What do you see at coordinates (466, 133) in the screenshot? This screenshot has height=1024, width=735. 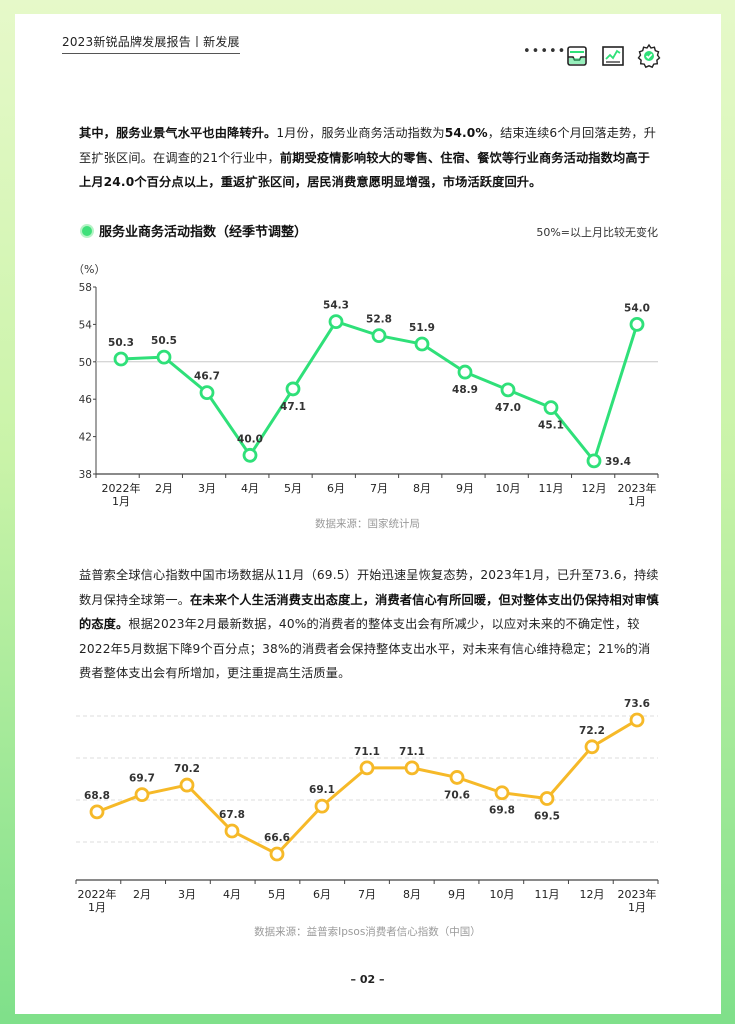 I see `para1-value: 54.0%` at bounding box center [466, 133].